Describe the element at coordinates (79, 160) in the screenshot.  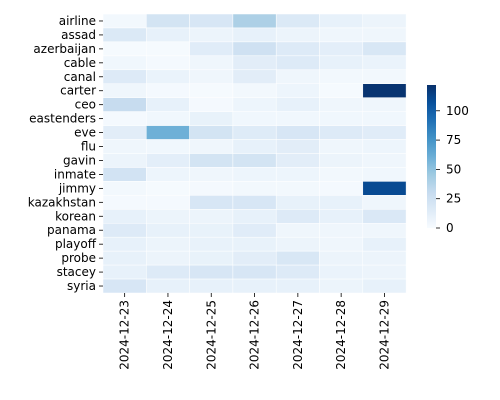
I see `y-tick-label: gavin` at that location.